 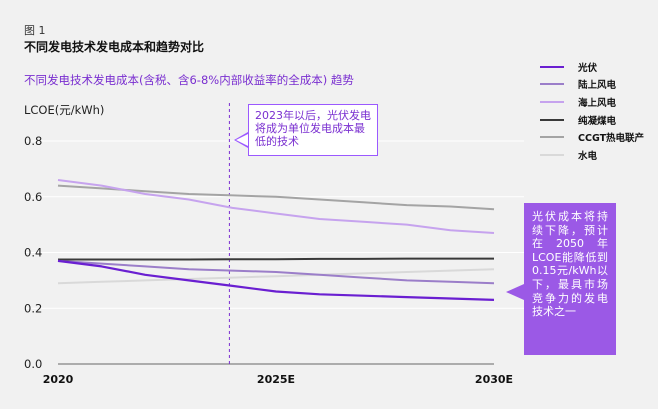 What do you see at coordinates (242, 140) in the screenshot?
I see `annotation-pointer-fill` at bounding box center [242, 140].